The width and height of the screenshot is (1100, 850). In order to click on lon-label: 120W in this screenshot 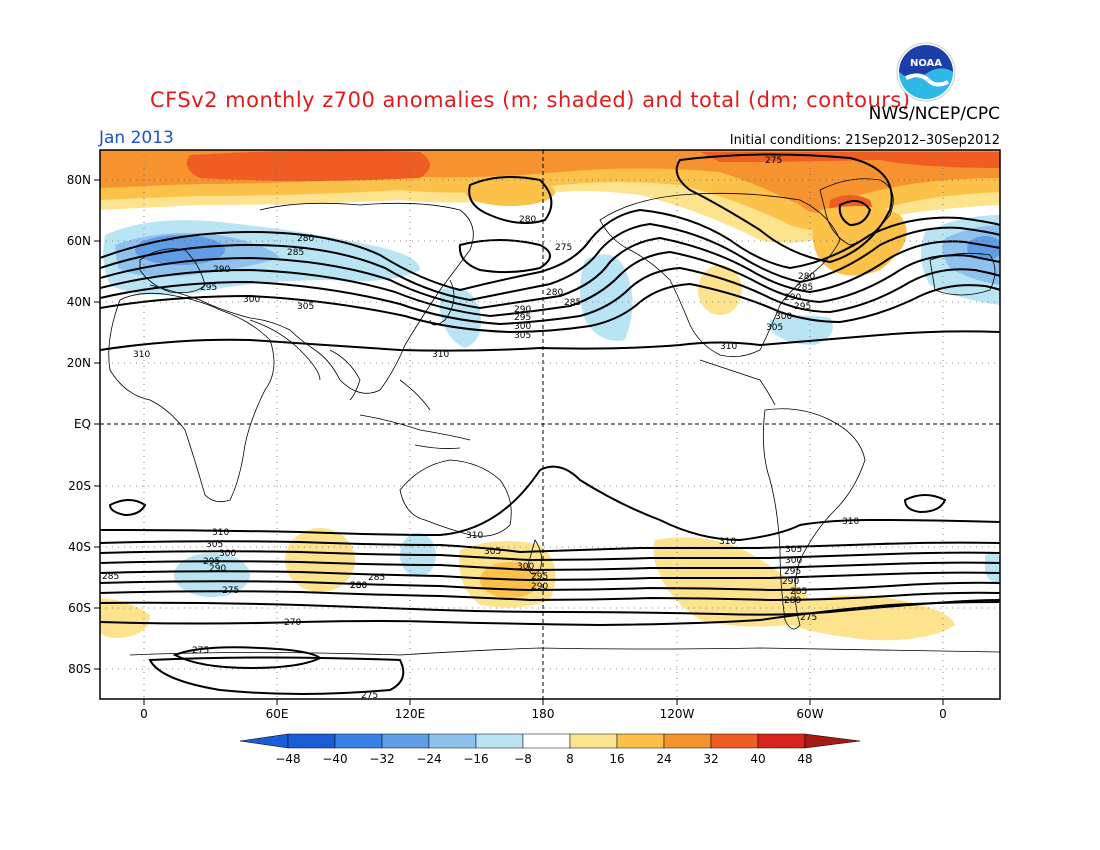, I will do `click(677, 714)`.